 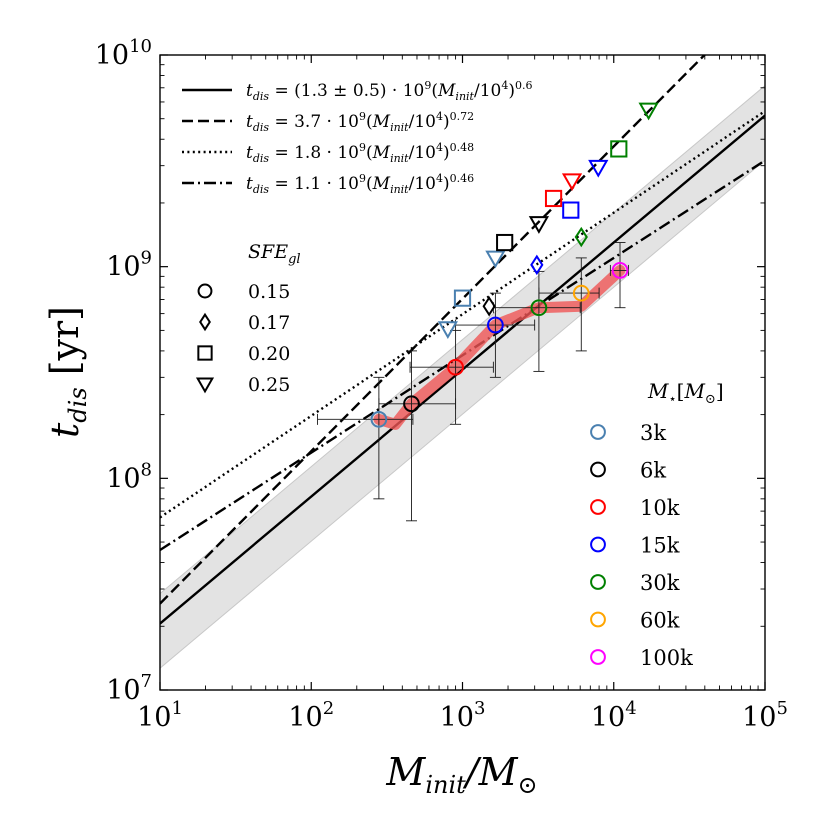 I want to click on sfe-legend-label: 0.25, so click(x=269, y=385).